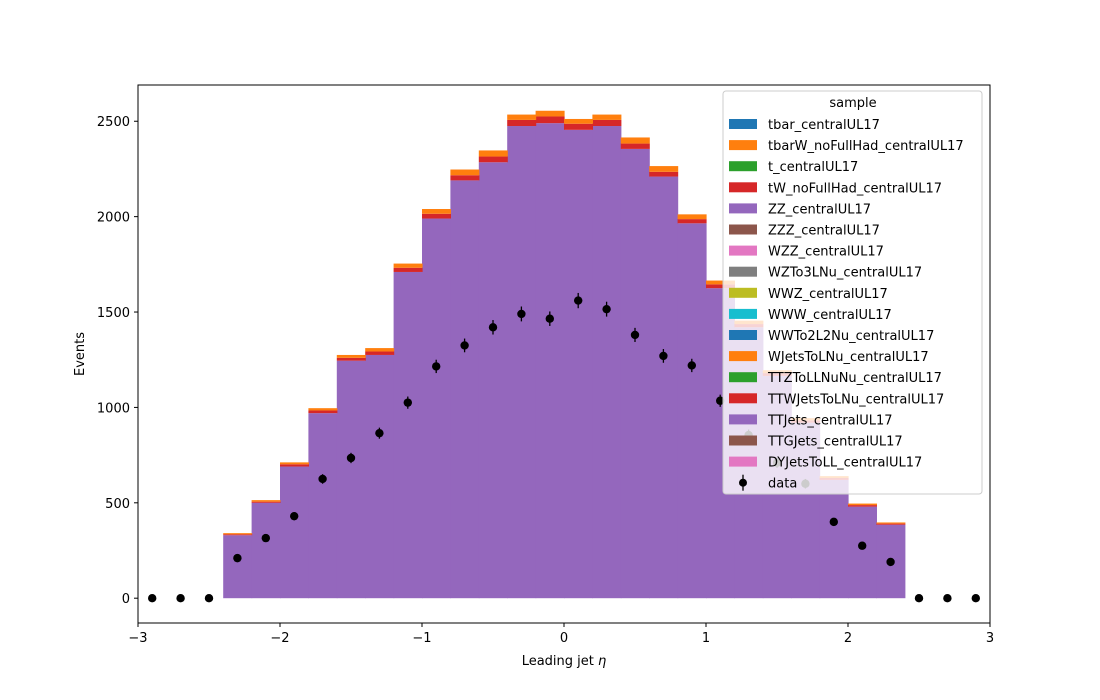  Describe the element at coordinates (117, 504) in the screenshot. I see `y-tick-label: 500` at that location.